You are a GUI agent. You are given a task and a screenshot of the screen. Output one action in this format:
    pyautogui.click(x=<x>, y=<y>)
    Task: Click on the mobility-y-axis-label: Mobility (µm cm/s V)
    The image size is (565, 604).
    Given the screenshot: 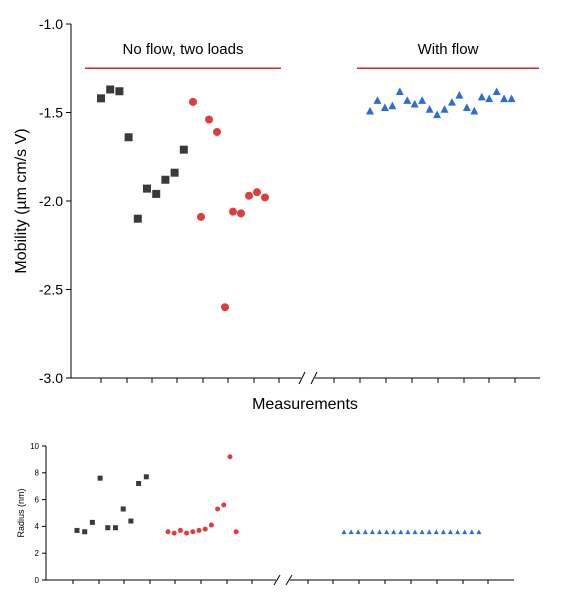 What is the action you would take?
    pyautogui.click(x=21, y=200)
    